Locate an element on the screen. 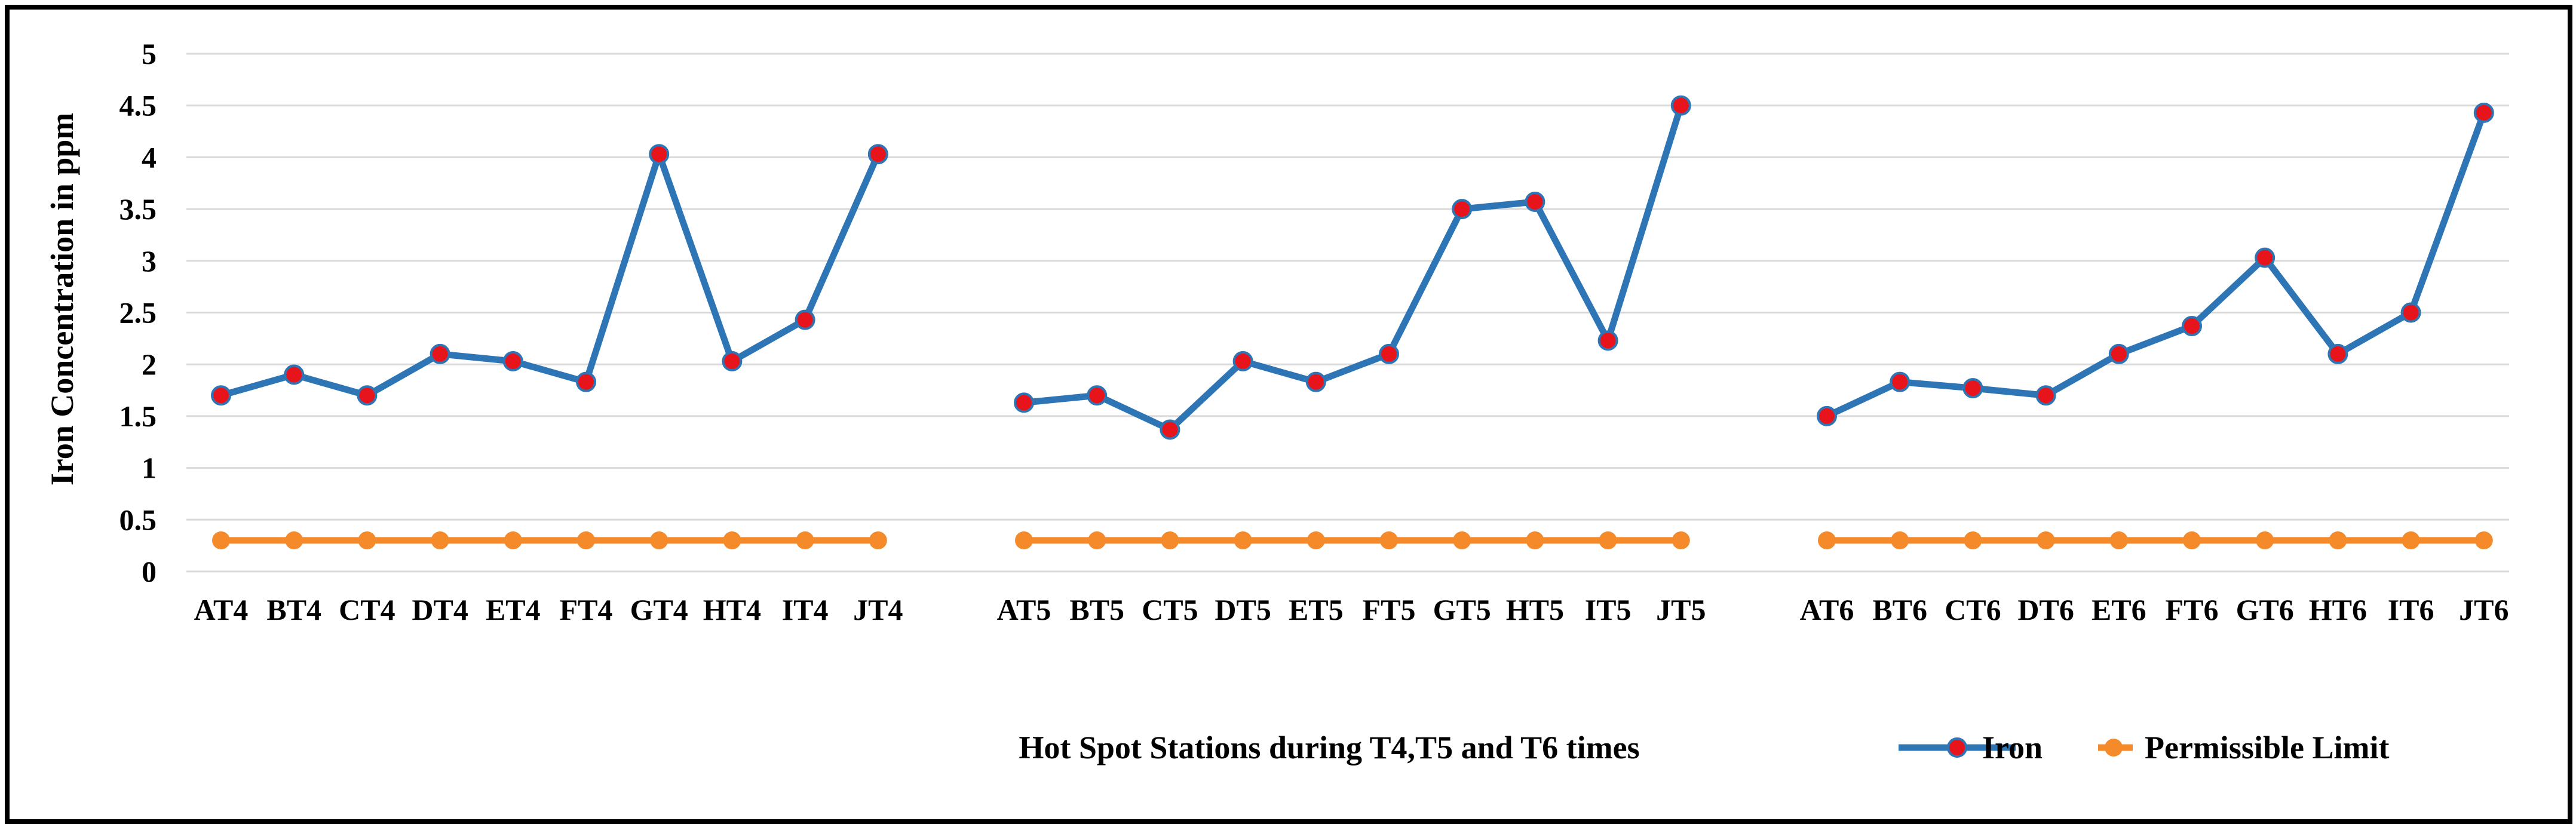 The height and width of the screenshot is (824, 2576). legend-limit-marker is located at coordinates (2114, 748).